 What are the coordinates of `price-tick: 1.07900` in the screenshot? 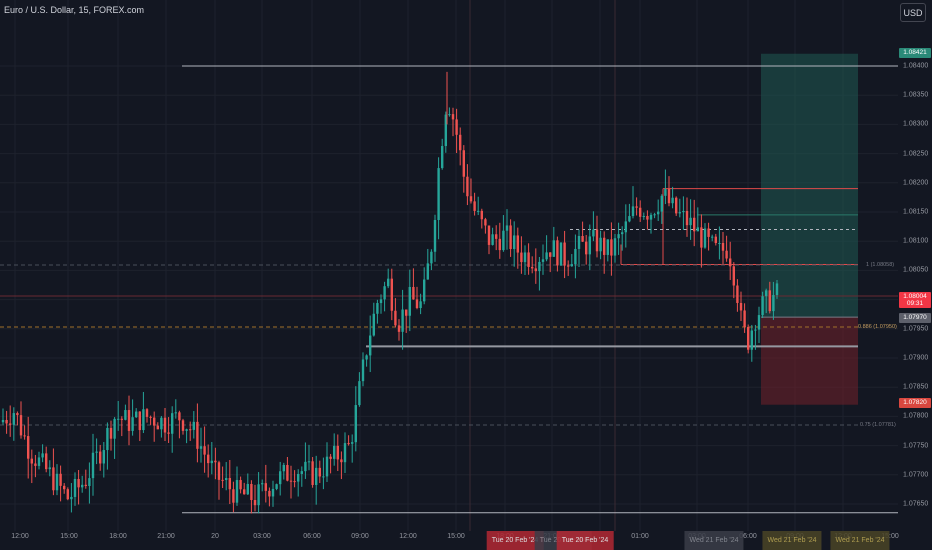 It's located at (916, 358).